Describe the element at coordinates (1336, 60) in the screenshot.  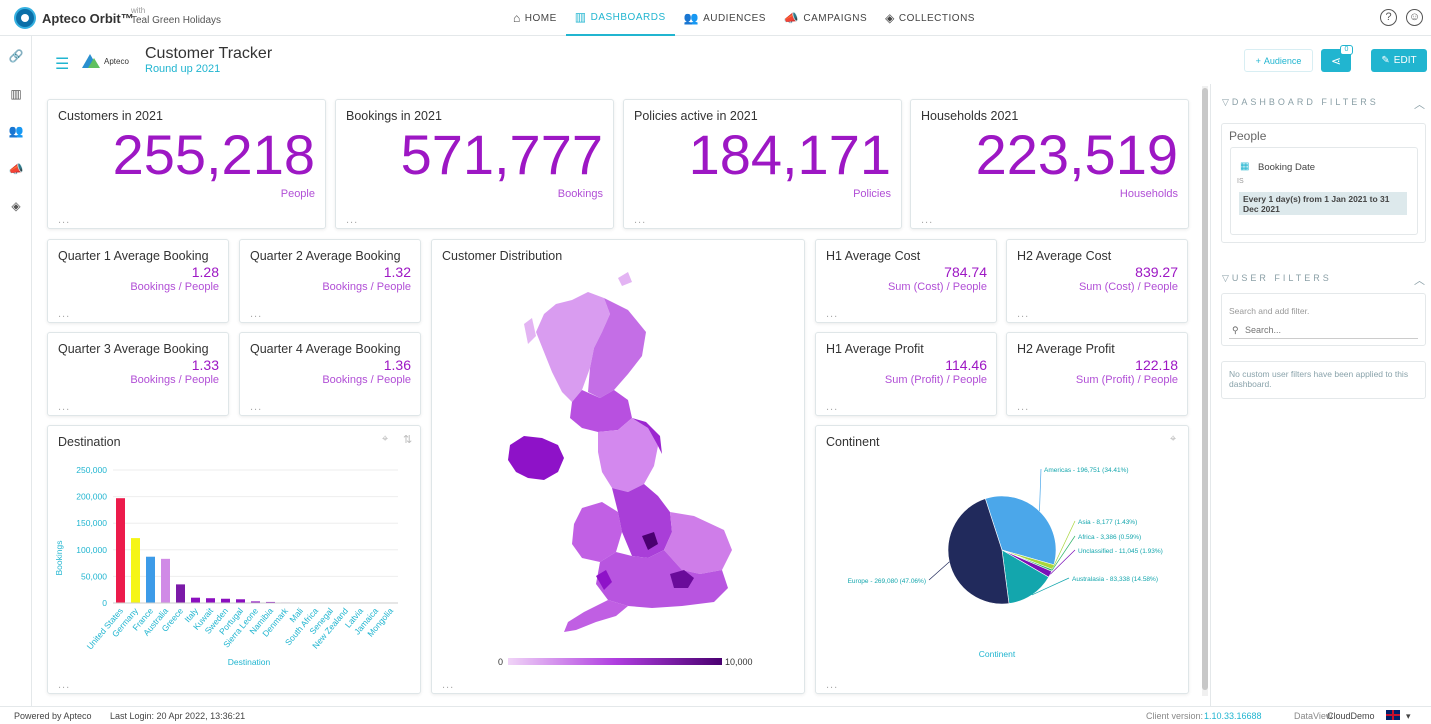
I see `share-icon: ⋖` at that location.